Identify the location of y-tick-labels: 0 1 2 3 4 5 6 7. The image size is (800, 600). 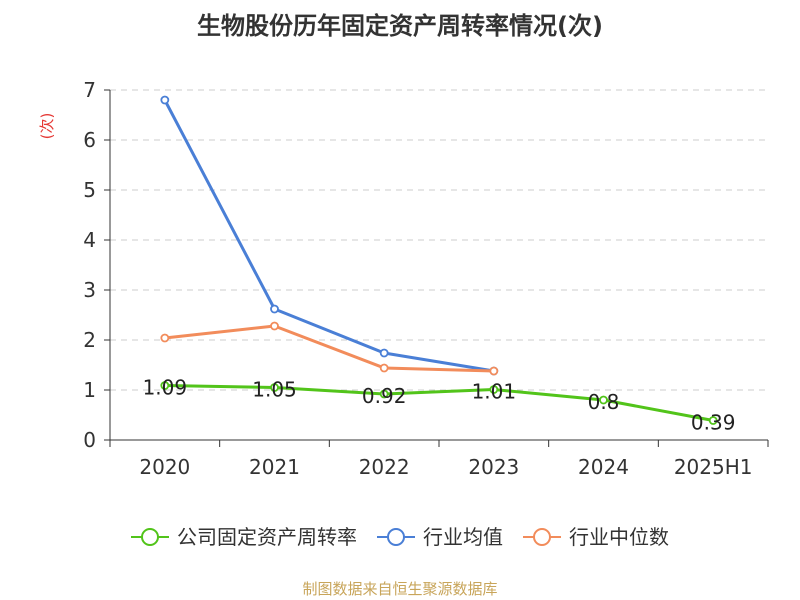
(89, 265).